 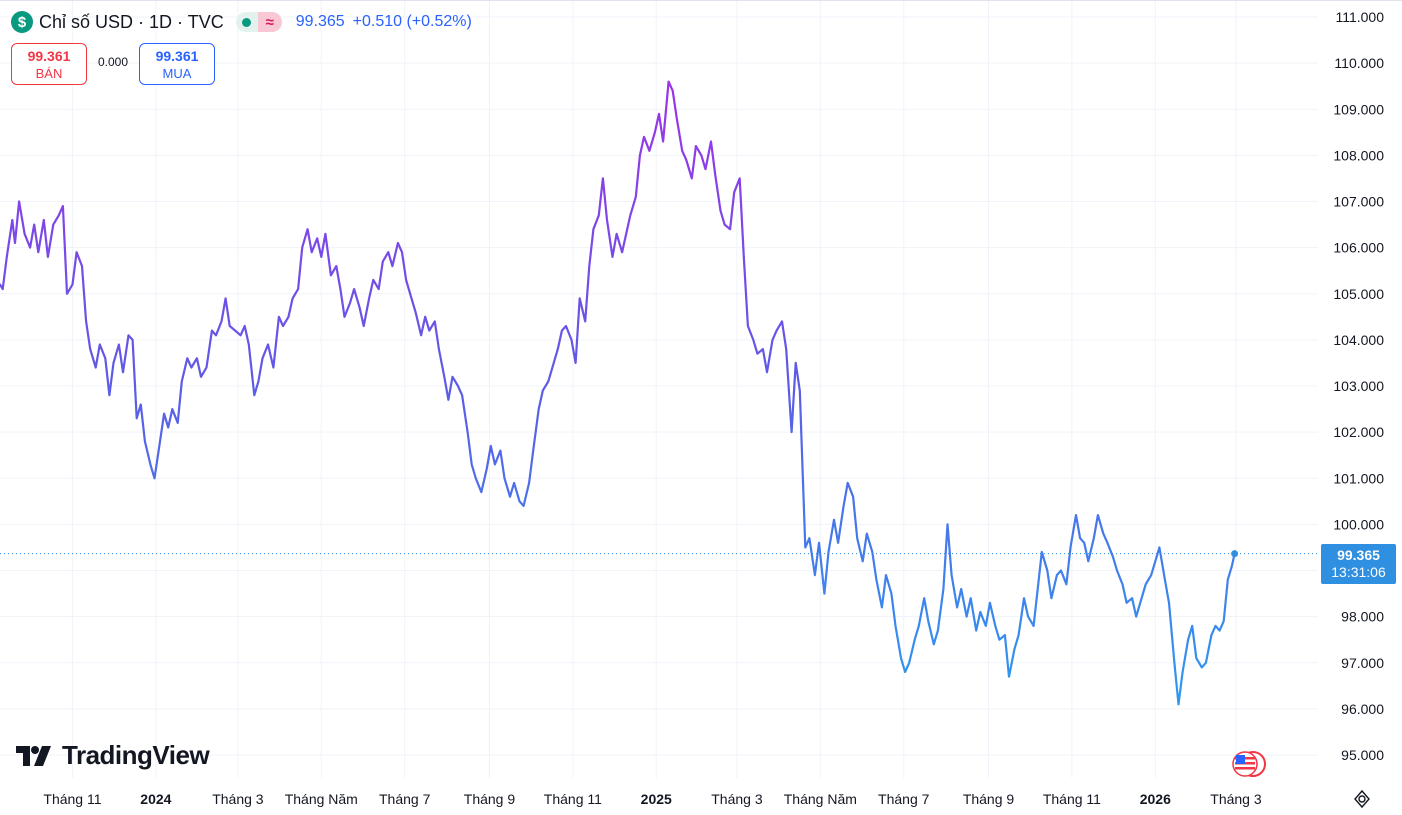 I want to click on y-tick-label: 107.000, so click(x=1358, y=202).